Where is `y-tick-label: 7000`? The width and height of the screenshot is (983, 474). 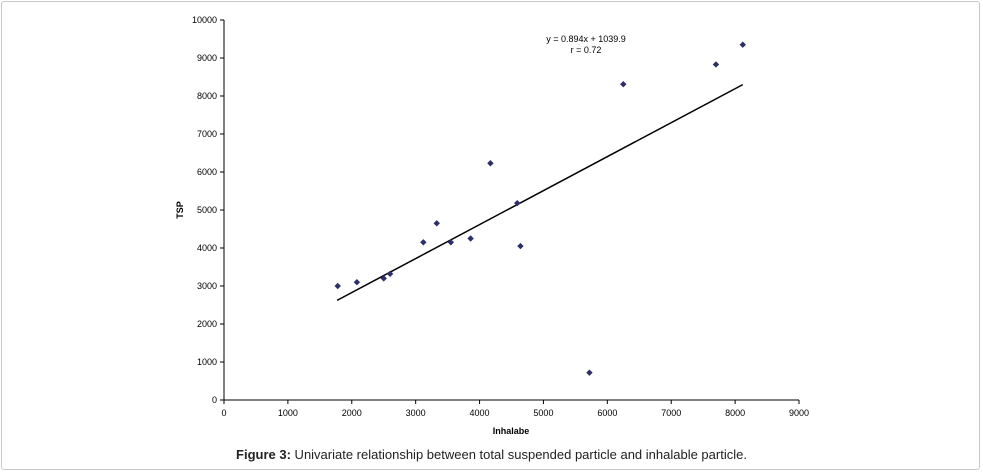 y-tick-label: 7000 is located at coordinates (207, 134).